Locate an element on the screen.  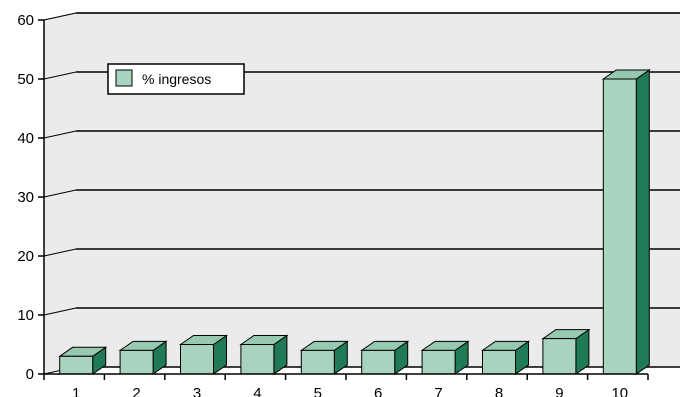
y-tick-labels: 0 10 20 30 40 50 60 is located at coordinates (25, 197).